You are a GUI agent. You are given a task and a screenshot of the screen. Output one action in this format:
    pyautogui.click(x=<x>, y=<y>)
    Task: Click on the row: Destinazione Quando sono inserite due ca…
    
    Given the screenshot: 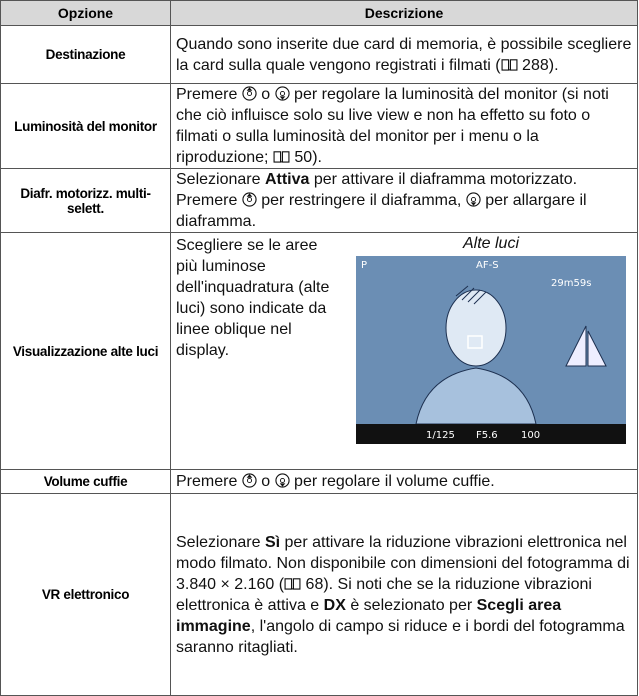 What is the action you would take?
    pyautogui.click(x=319, y=54)
    